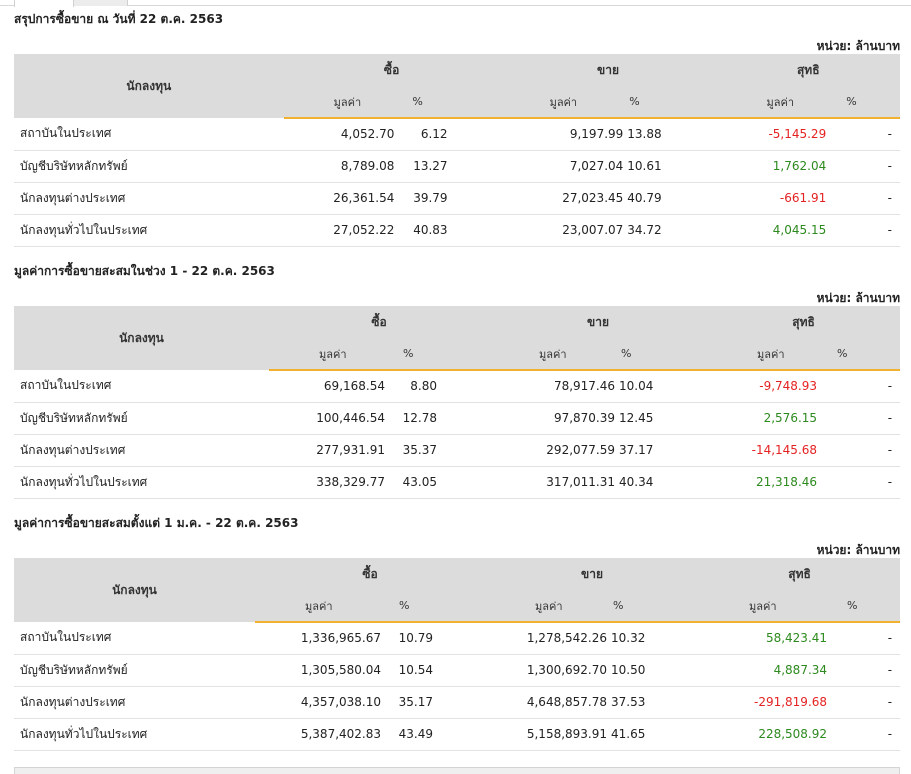  Describe the element at coordinates (663, 386) in the screenshot. I see `sell-percent-cell: 10.04` at that location.